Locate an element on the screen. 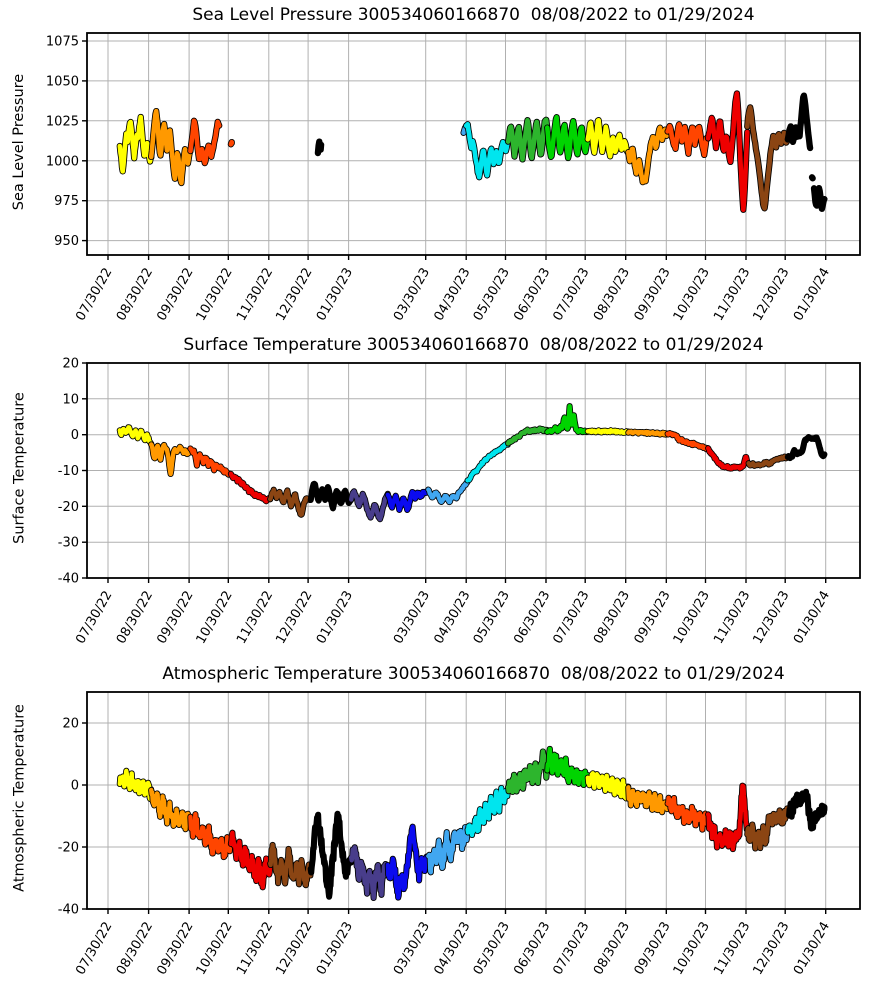  y-tick-label: 975 is located at coordinates (66, 201).